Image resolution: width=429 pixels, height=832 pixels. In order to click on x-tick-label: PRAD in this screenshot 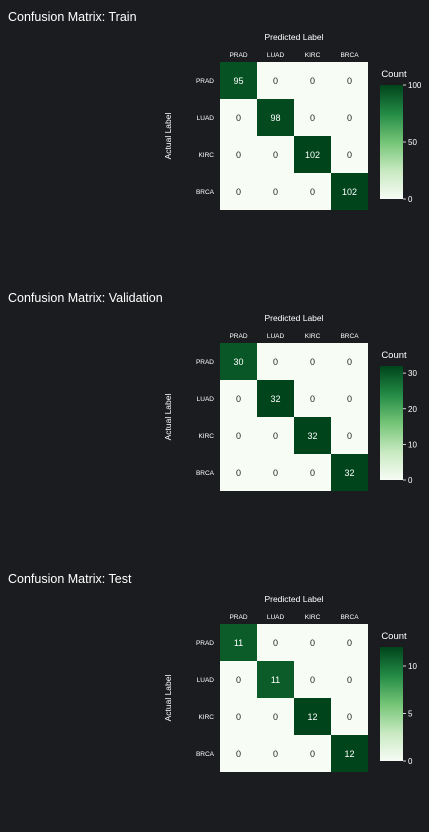, I will do `click(238, 336)`.